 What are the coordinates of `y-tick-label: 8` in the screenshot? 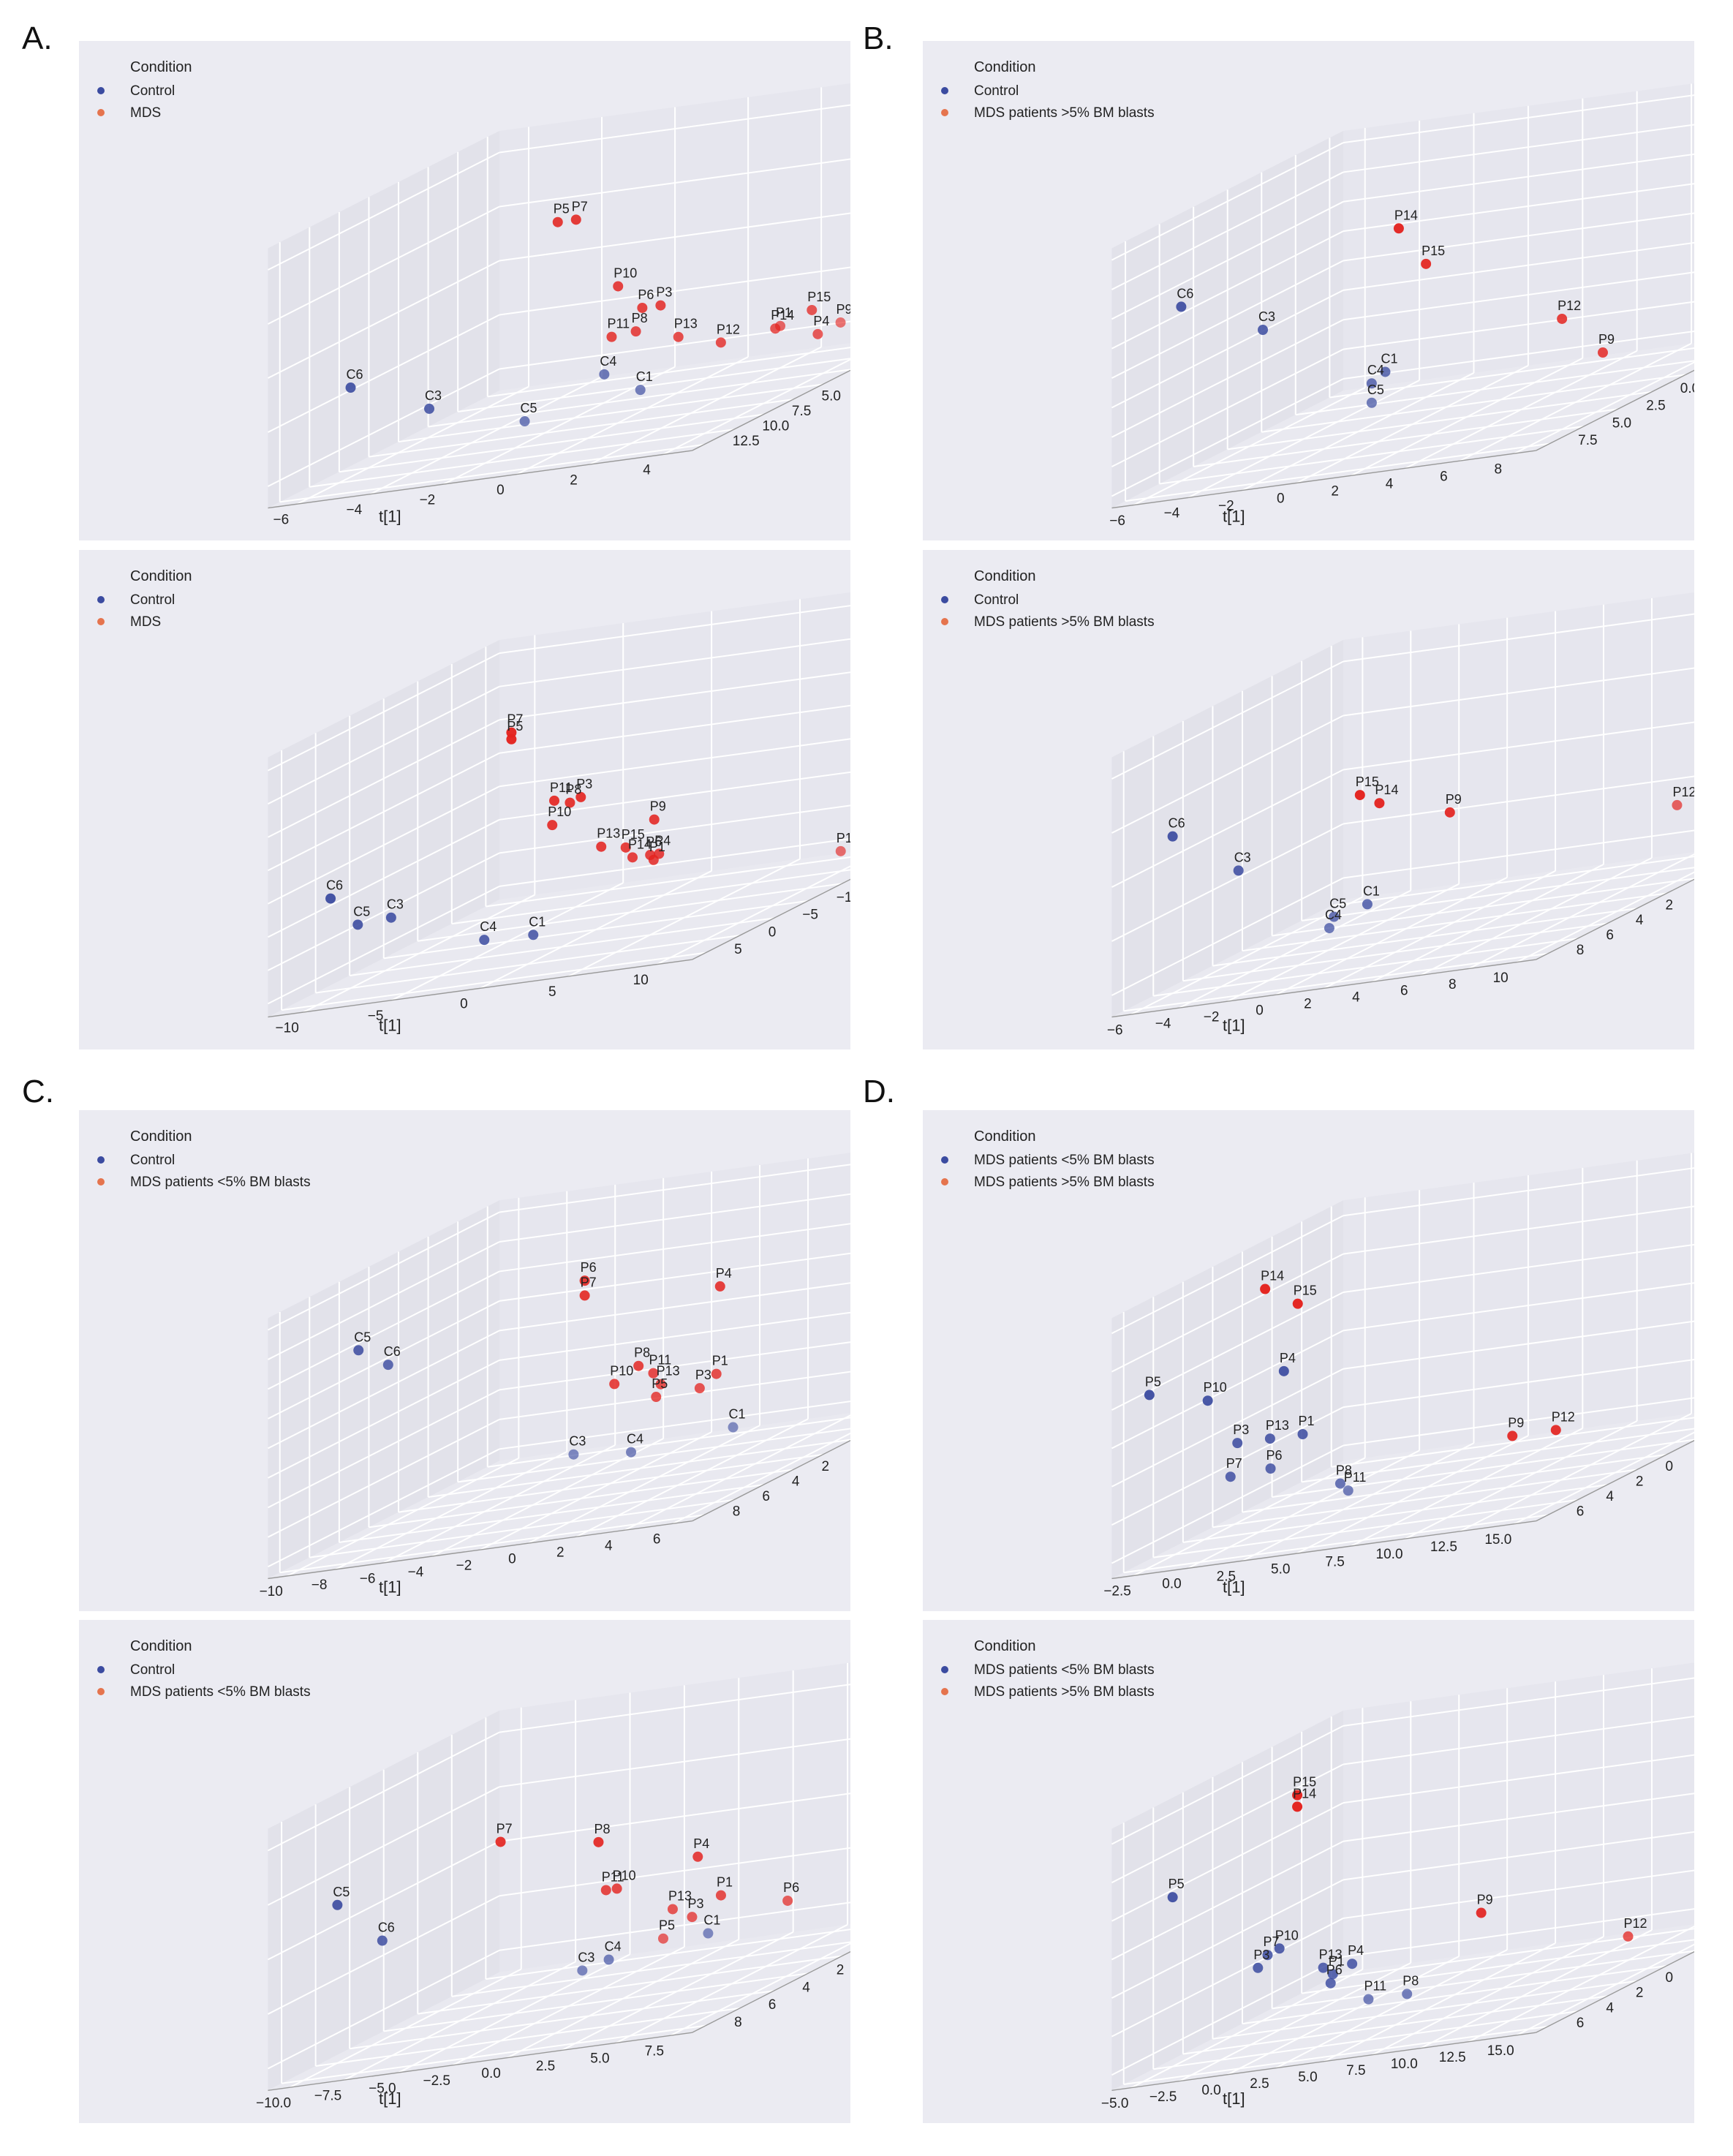 It's located at (738, 2022).